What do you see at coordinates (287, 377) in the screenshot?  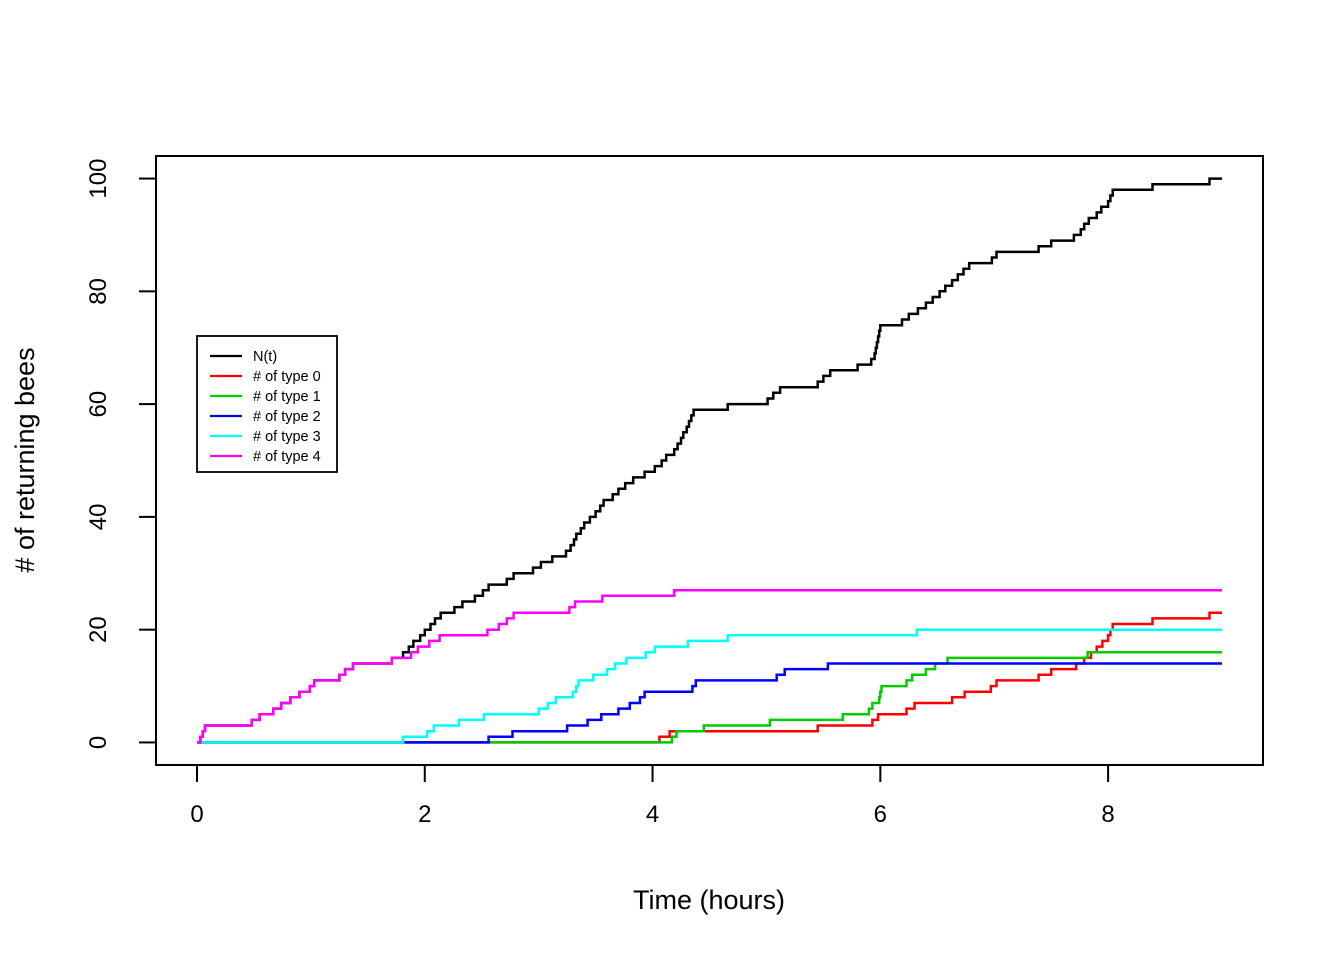 I see `legend-label: # of type 0` at bounding box center [287, 377].